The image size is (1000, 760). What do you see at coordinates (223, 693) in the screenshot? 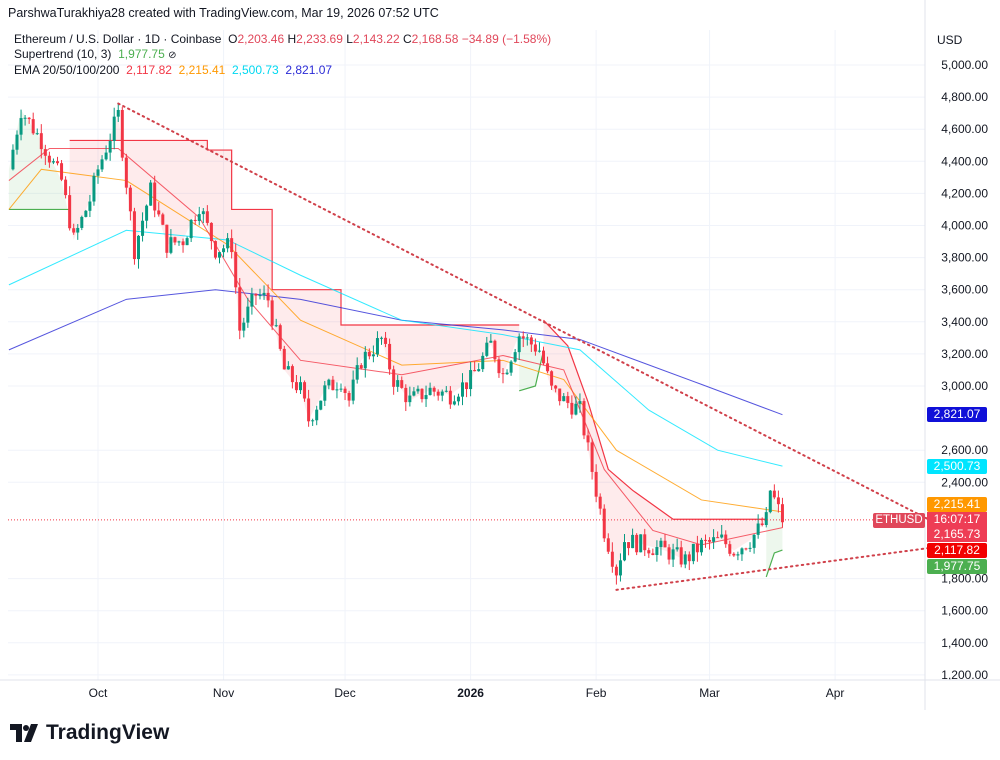
I see `x-tick-label: Nov` at bounding box center [223, 693].